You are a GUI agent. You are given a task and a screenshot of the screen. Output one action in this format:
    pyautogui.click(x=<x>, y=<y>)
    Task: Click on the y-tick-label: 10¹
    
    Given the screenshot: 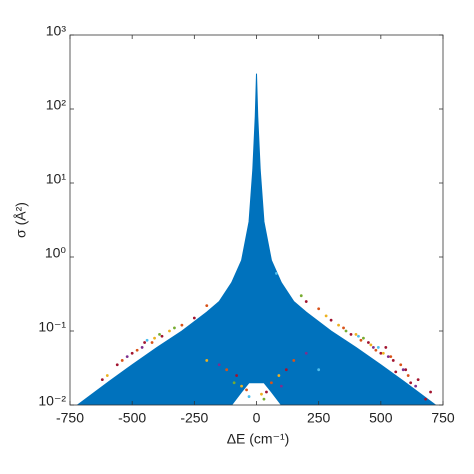 What is the action you would take?
    pyautogui.click(x=56, y=179)
    